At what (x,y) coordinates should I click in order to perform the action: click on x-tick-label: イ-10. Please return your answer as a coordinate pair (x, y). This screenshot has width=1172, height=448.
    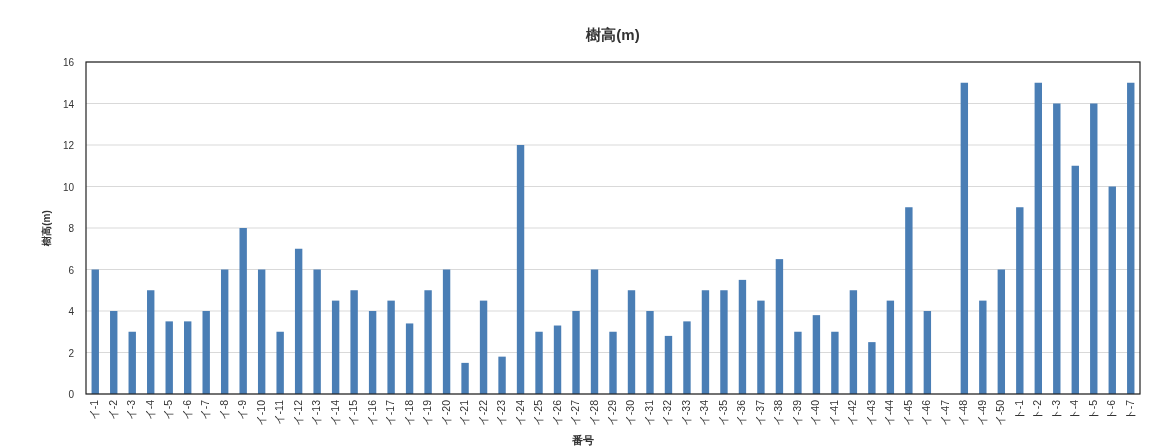
    Looking at the image, I should click on (260, 413).